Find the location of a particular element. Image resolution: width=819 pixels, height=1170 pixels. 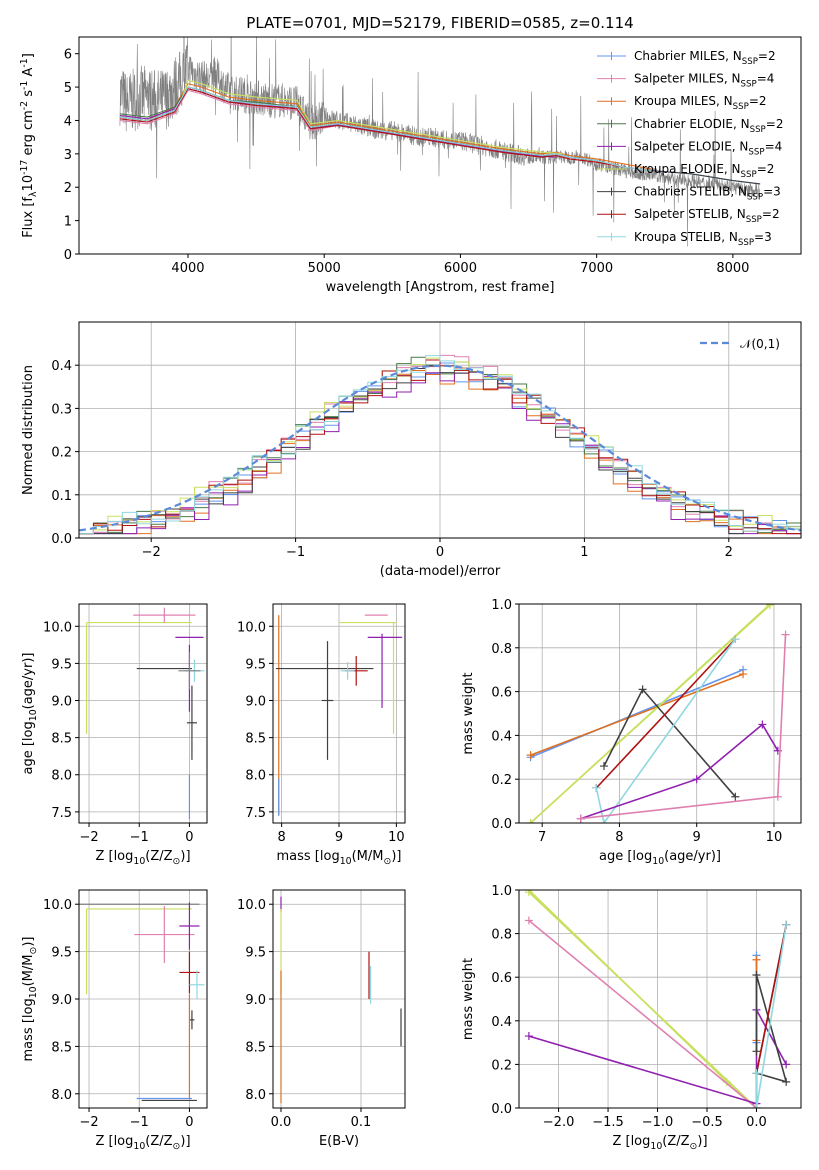

plot-area-spectrum is located at coordinates (440, 142).